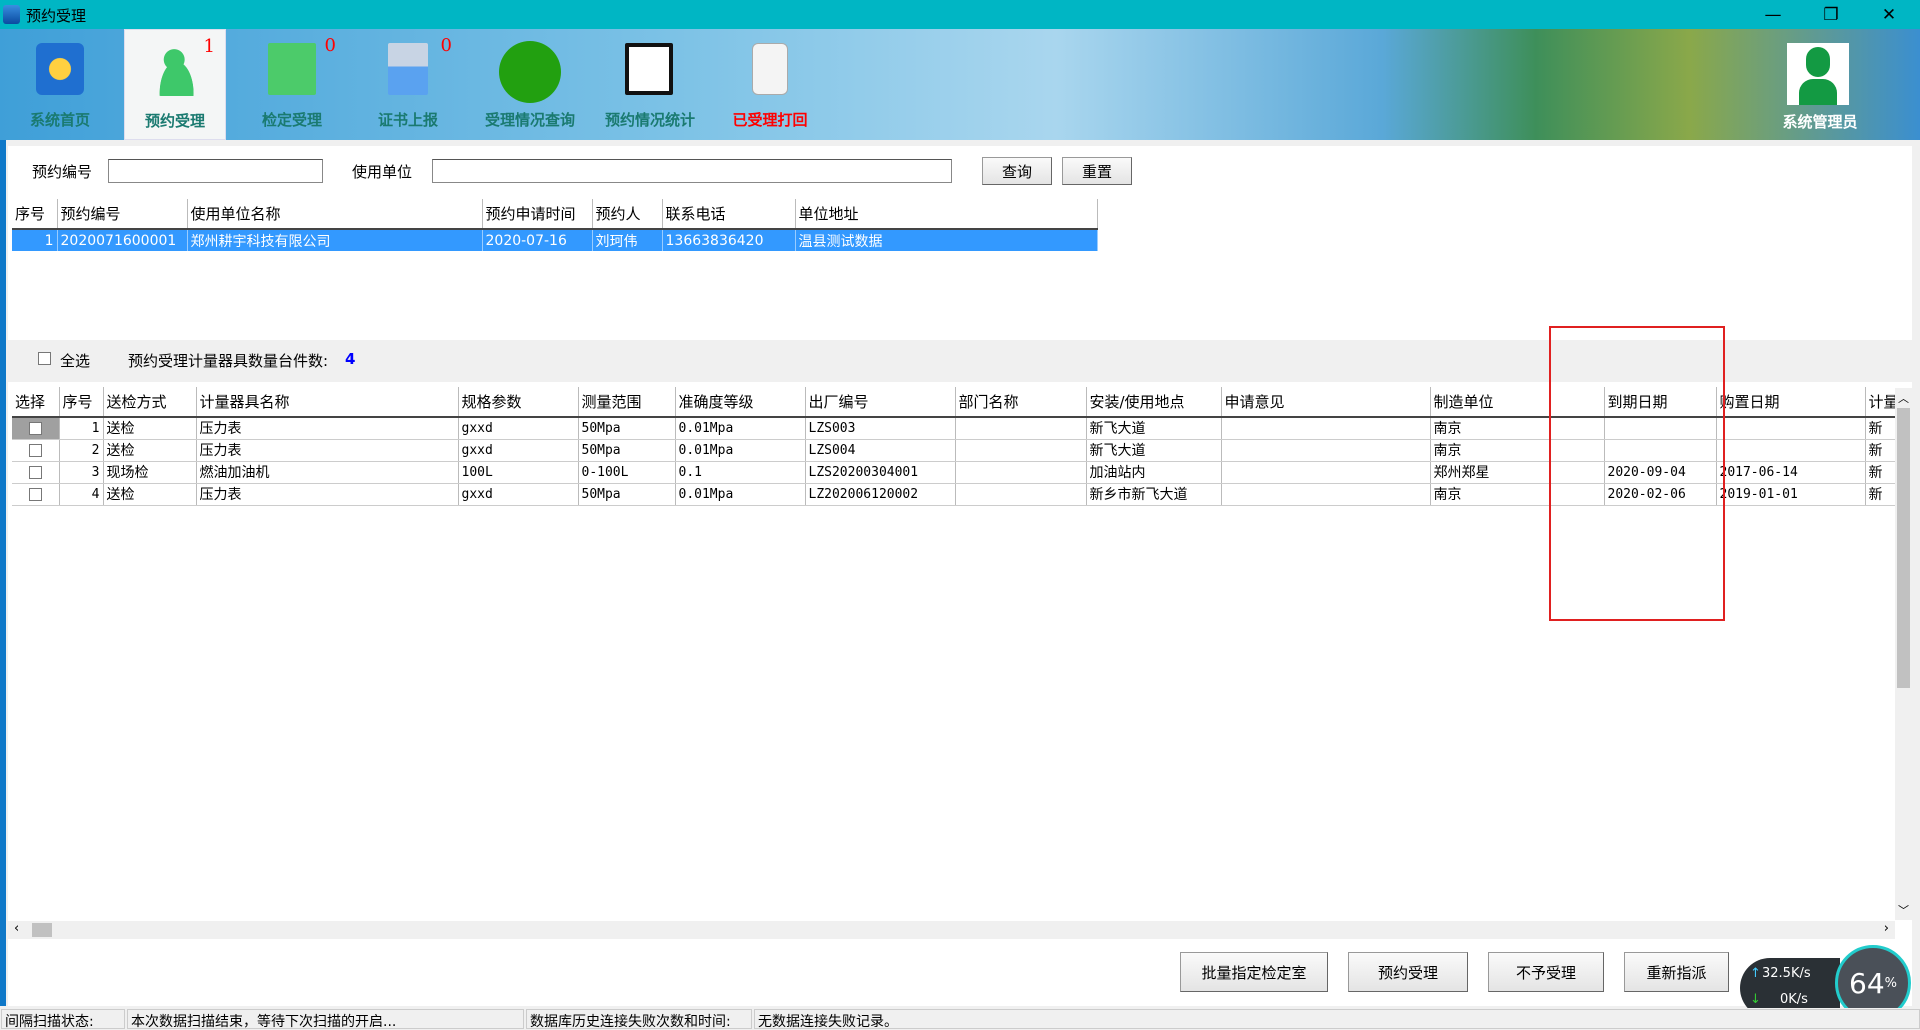 The image size is (1920, 1030). Describe the element at coordinates (11, 14) in the screenshot. I see `app-icon` at that location.